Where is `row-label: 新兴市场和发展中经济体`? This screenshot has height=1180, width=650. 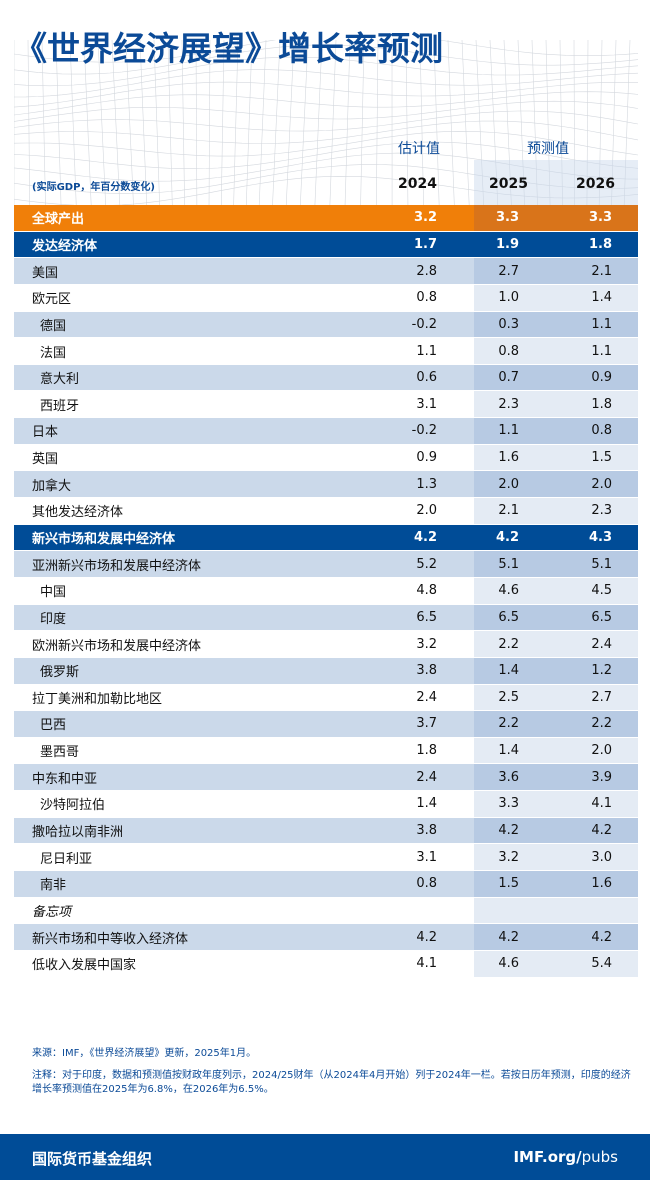
row-label: 新兴市场和发展中经济体 is located at coordinates (104, 539).